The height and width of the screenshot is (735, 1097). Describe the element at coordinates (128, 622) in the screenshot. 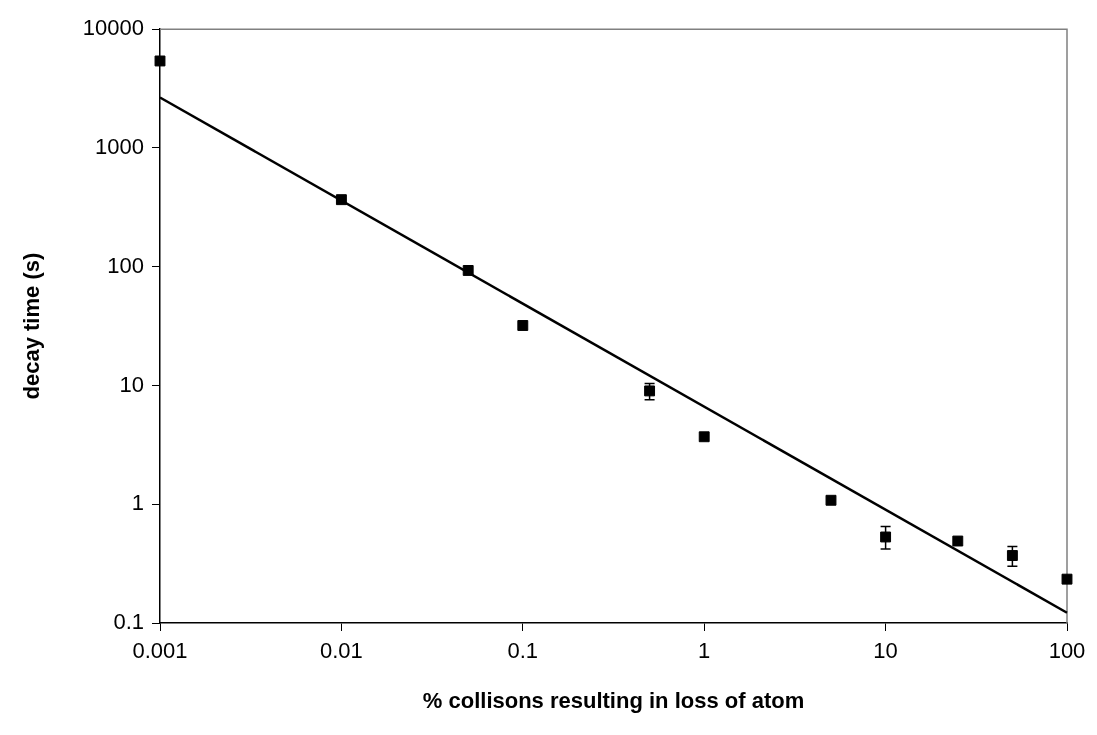

I see `y-tick-label: 0.1` at that location.